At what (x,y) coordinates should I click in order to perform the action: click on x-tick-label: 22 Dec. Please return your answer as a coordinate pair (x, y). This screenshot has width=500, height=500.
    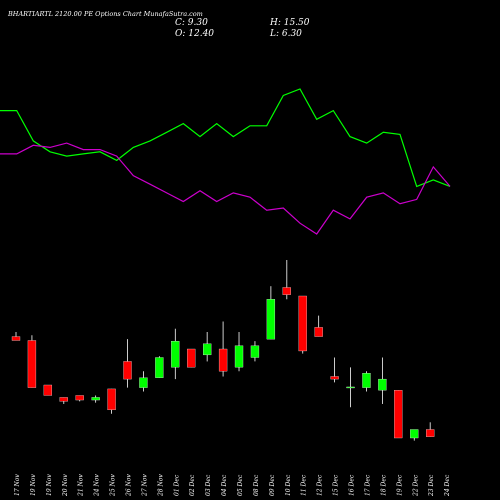
    Looking at the image, I should click on (415, 485).